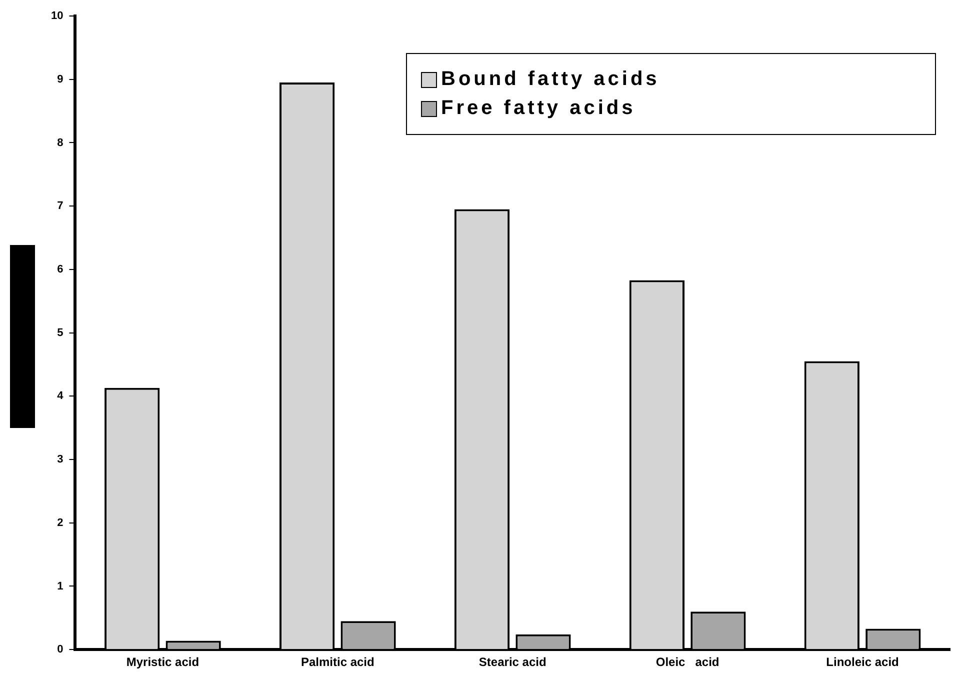  What do you see at coordinates (862, 662) in the screenshot?
I see `x-tick-label: Linoleic acid` at bounding box center [862, 662].